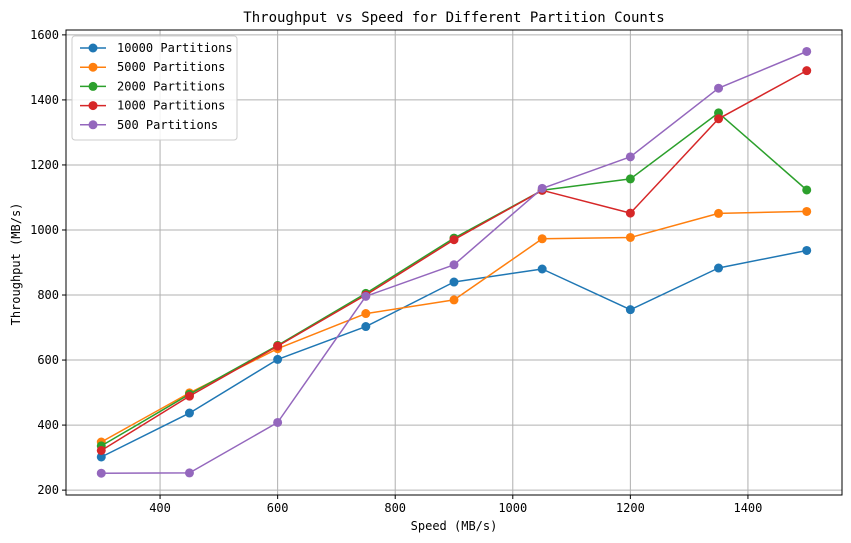  I want to click on legend-entry: 1000 Partitions, so click(152, 106).